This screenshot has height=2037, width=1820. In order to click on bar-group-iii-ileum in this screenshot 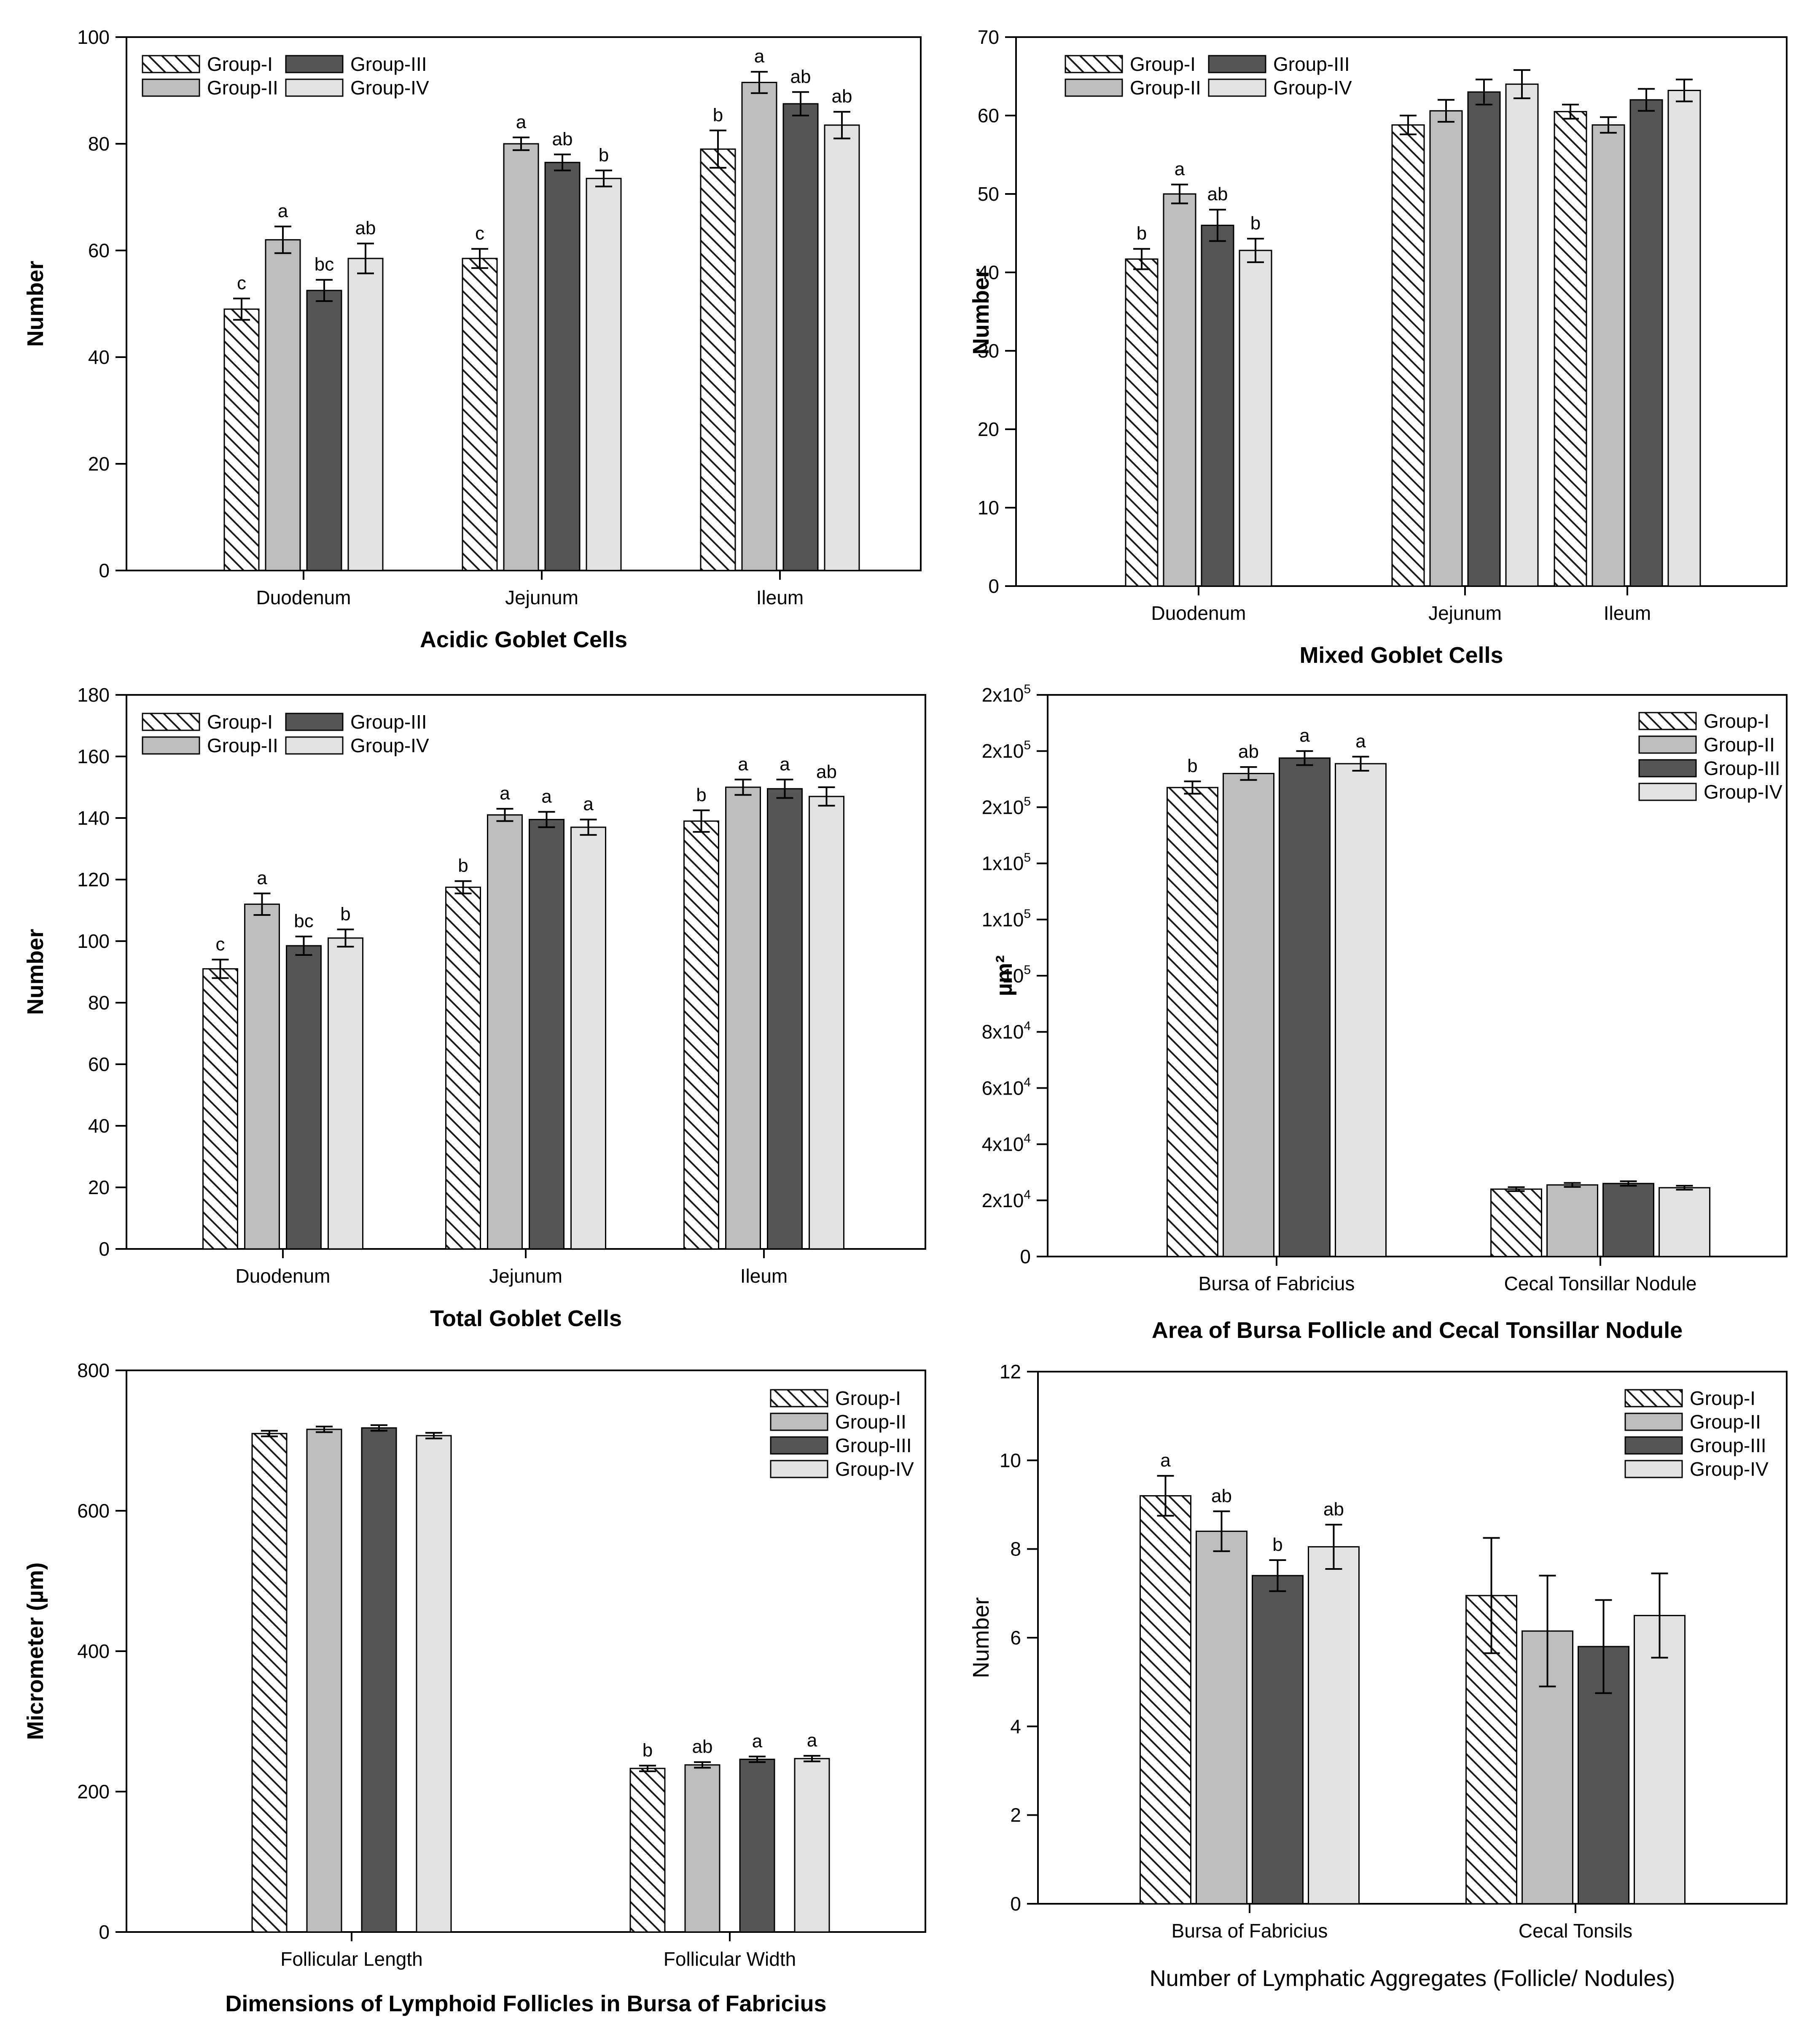, I will do `click(1646, 343)`.